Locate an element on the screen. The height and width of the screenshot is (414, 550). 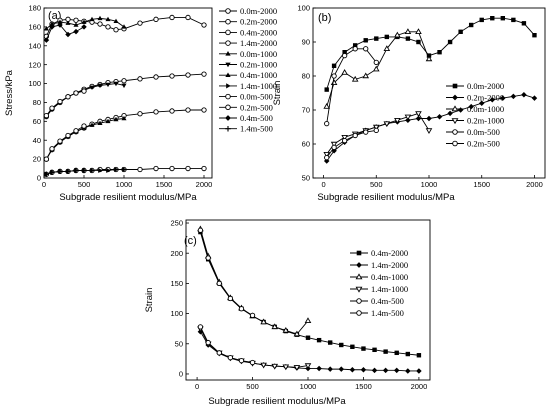
series-0.4m-500 is located at coordinates (65, 32).